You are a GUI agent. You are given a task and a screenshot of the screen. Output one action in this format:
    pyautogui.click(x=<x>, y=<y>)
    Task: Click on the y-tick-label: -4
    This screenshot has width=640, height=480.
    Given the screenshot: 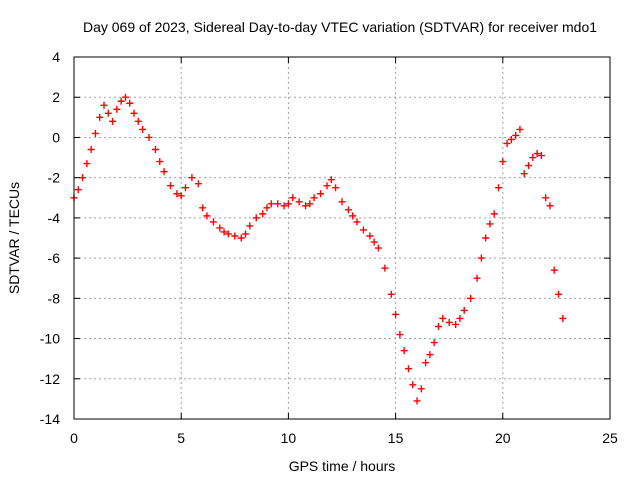 What is the action you would take?
    pyautogui.click(x=54, y=218)
    